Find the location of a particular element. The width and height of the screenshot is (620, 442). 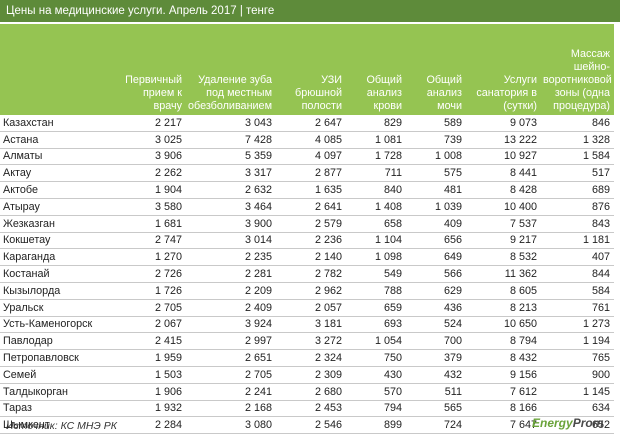

table-row: Уральск 2 705 2 409 2 057 659 436 8 213 761 is located at coordinates (307, 308).